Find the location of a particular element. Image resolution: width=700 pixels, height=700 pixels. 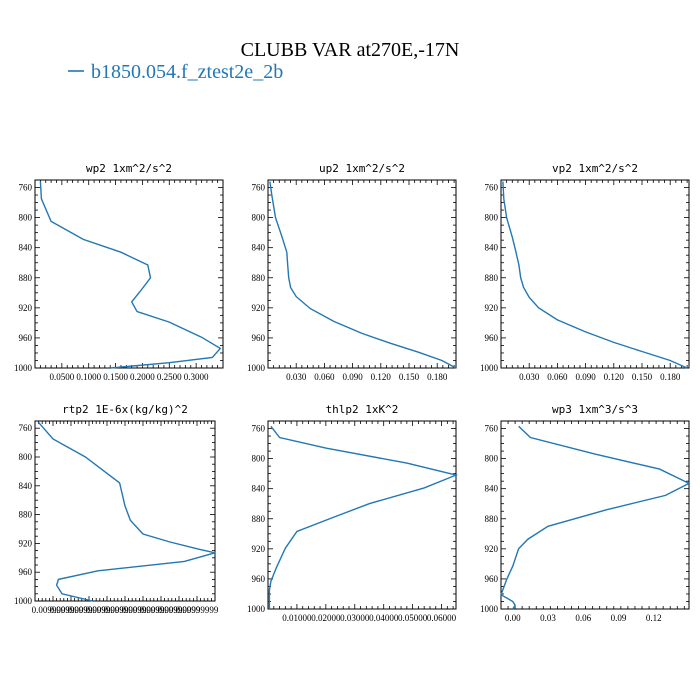

x-tick-label: 0.1000 is located at coordinates (88, 377).